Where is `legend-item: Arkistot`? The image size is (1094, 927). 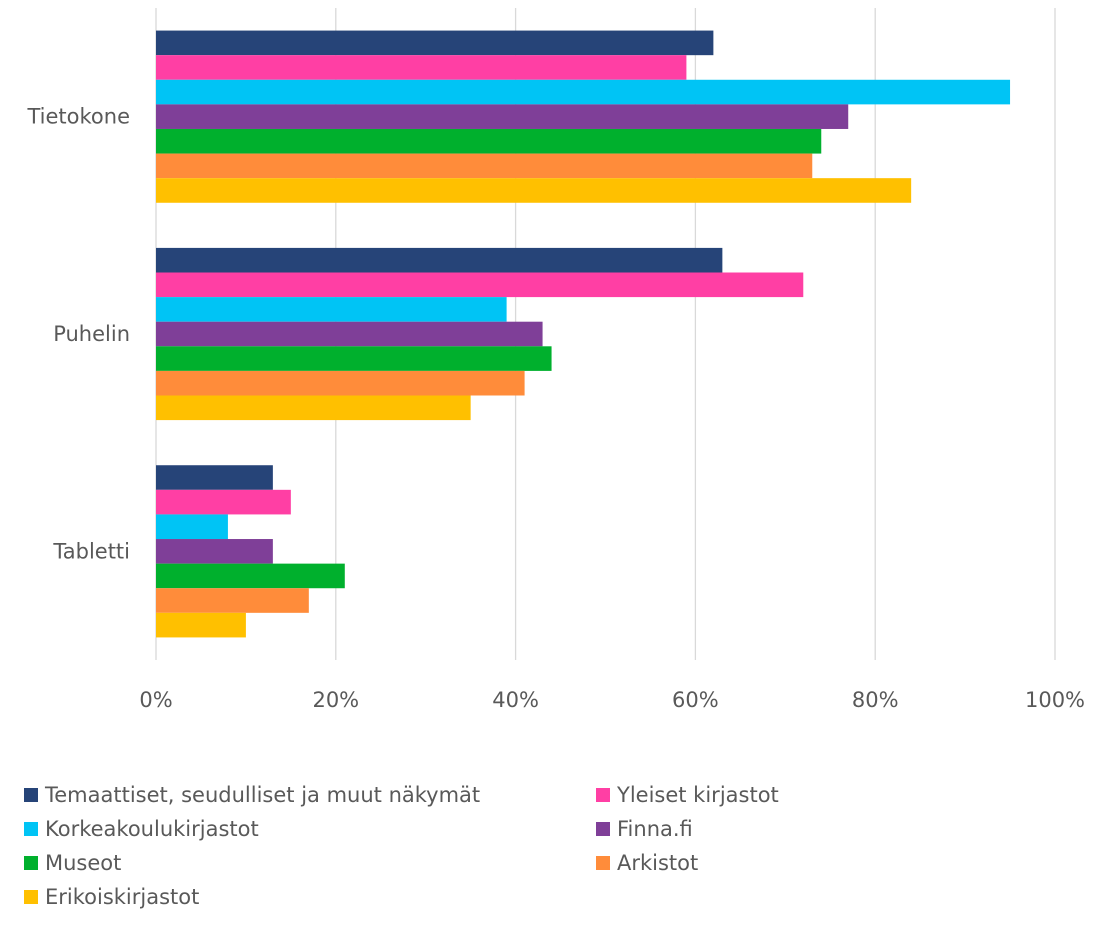 legend-item: Arkistot is located at coordinates (647, 863).